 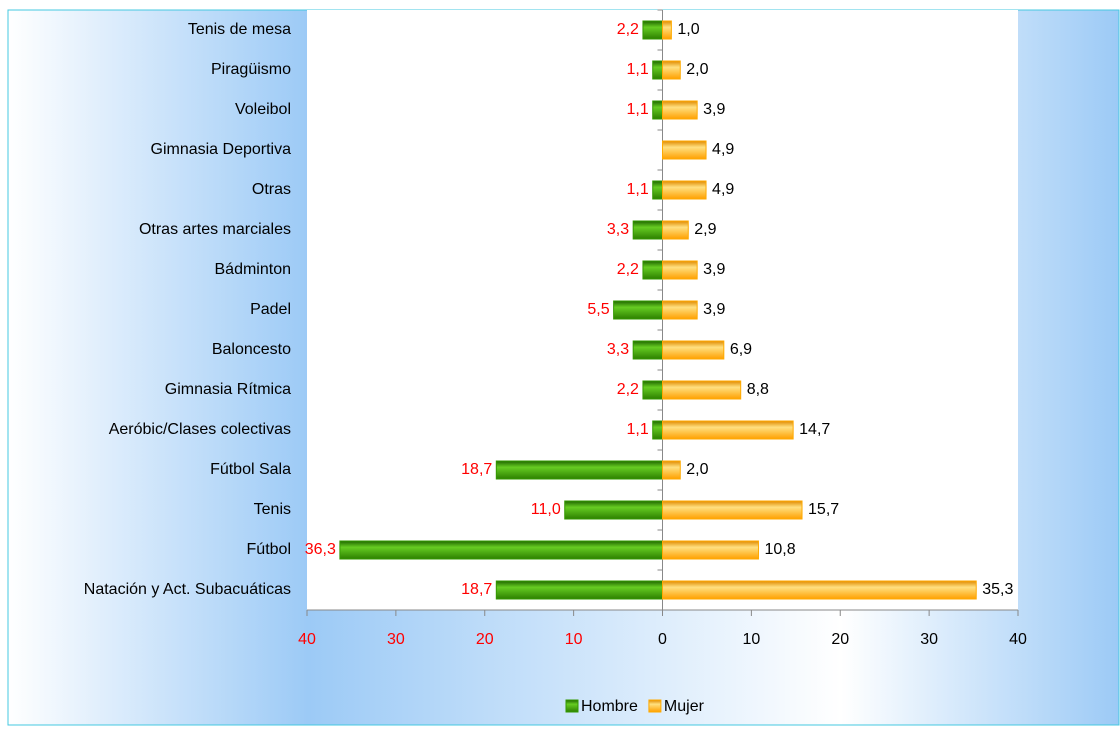 What do you see at coordinates (251, 69) in the screenshot?
I see `y-tick-label: Piragüismo` at bounding box center [251, 69].